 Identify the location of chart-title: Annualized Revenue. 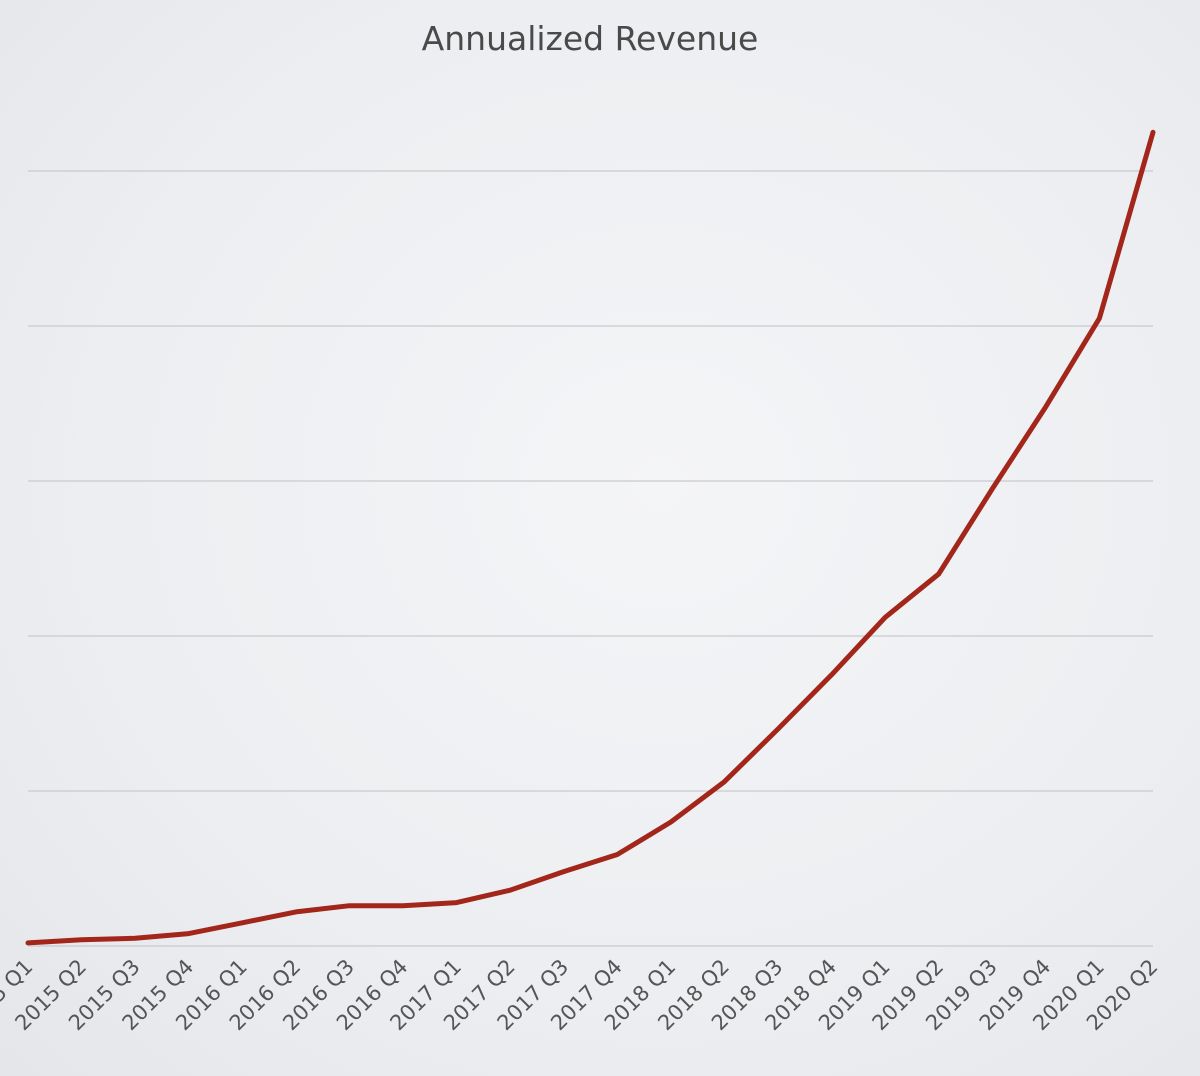
(590, 38).